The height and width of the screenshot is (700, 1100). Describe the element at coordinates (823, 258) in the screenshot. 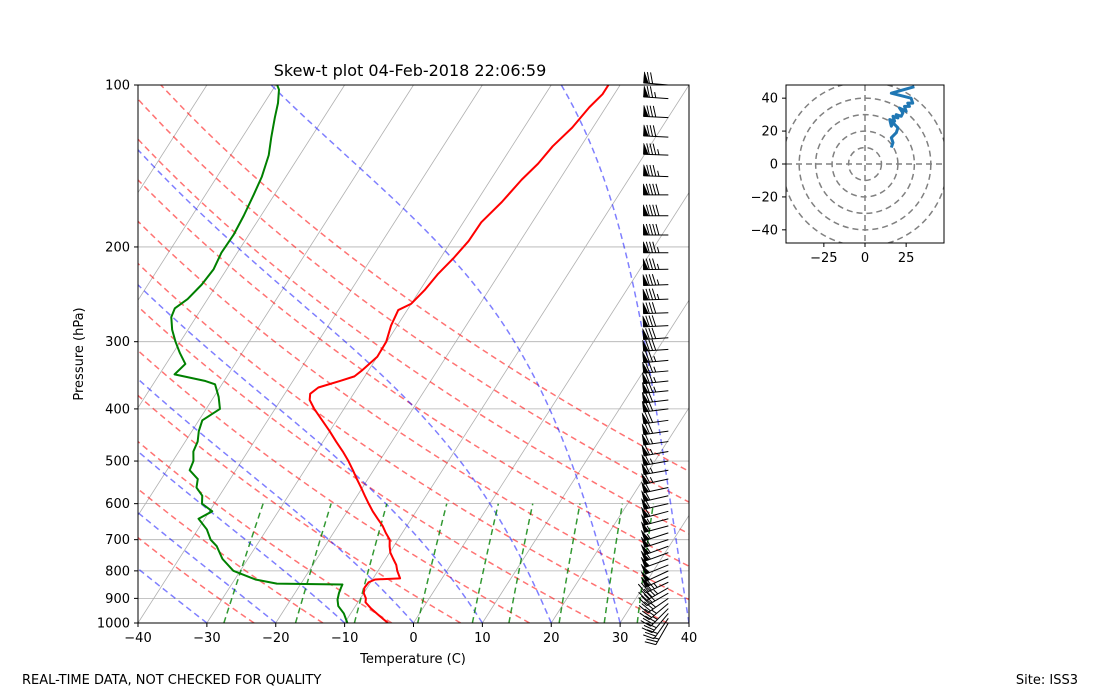

I see `hodograph-x-tick-label: −25` at that location.